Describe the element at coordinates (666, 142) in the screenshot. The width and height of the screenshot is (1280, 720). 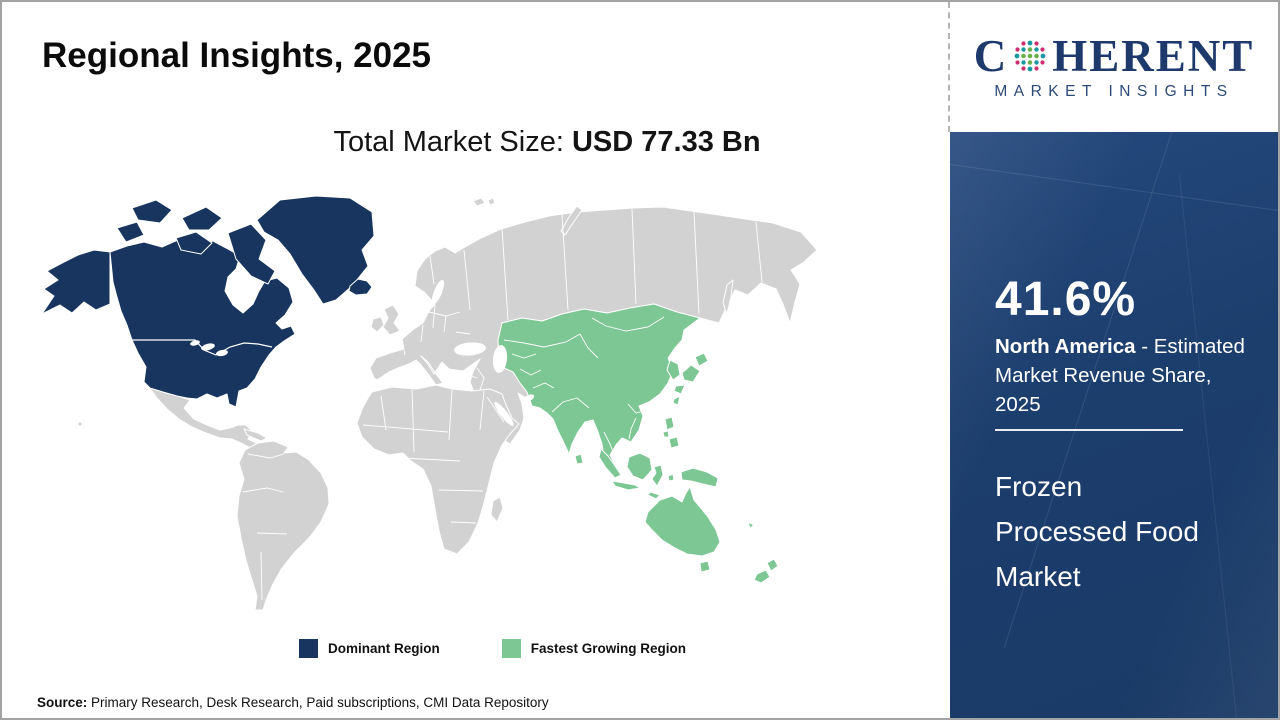
I see `market-size-value: USD 77.33 Bn` at that location.